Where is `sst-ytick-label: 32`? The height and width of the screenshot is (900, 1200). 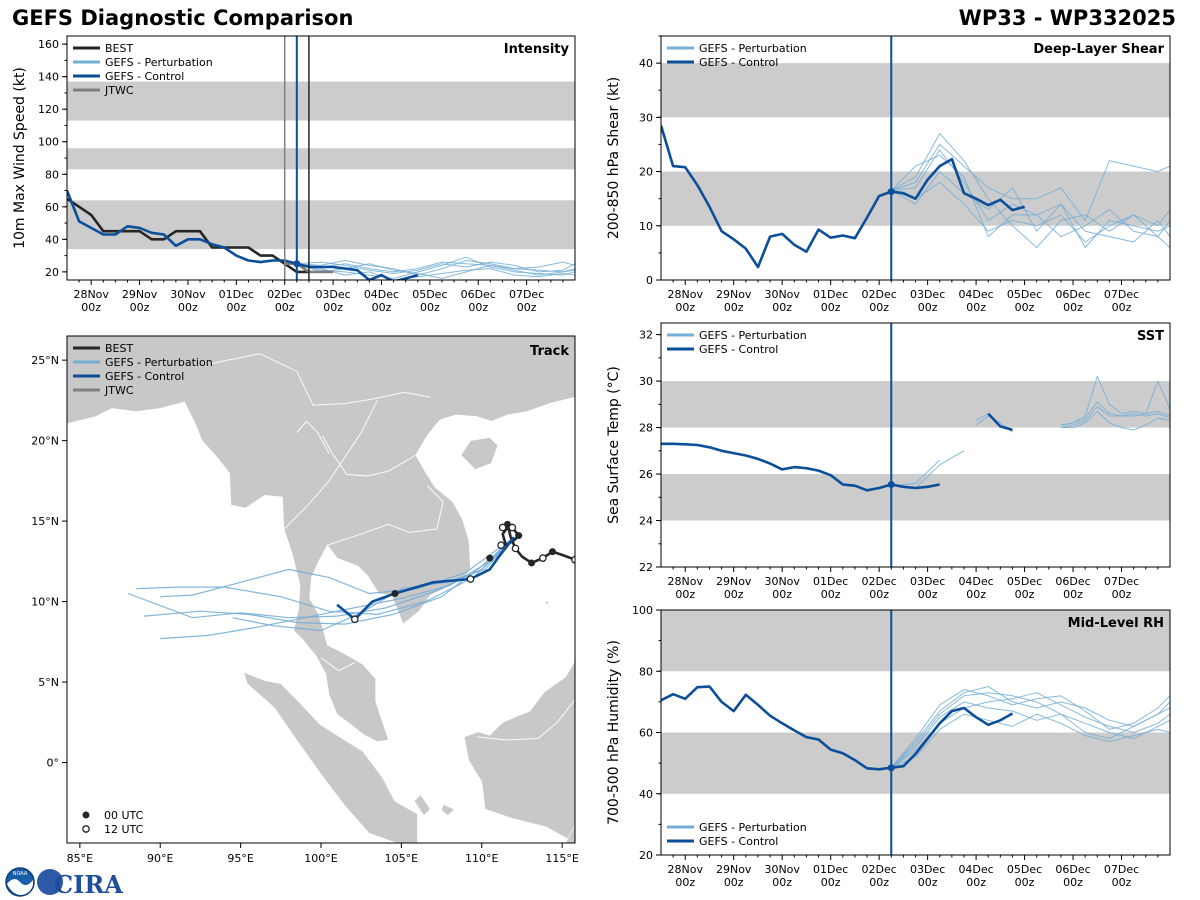 sst-ytick-label: 32 is located at coordinates (646, 335).